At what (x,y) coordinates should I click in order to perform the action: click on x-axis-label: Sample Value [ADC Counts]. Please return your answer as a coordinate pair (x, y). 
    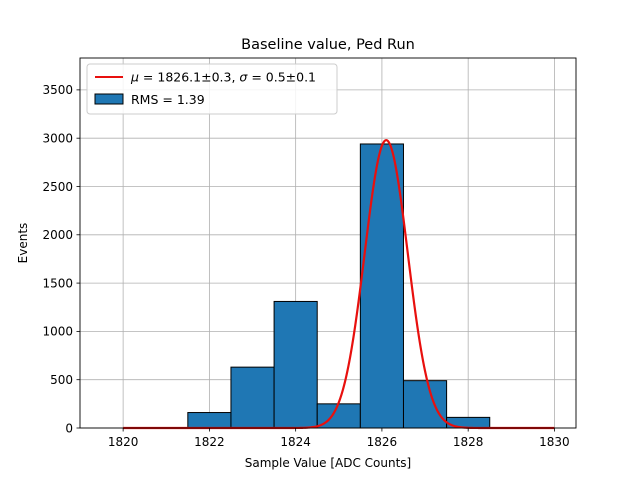
    Looking at the image, I should click on (328, 463).